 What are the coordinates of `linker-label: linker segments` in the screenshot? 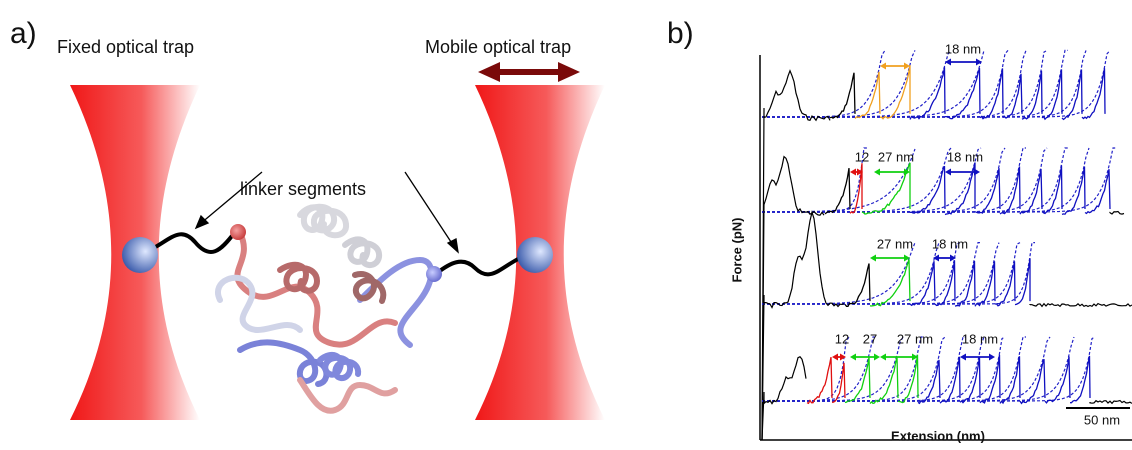 It's located at (303, 189).